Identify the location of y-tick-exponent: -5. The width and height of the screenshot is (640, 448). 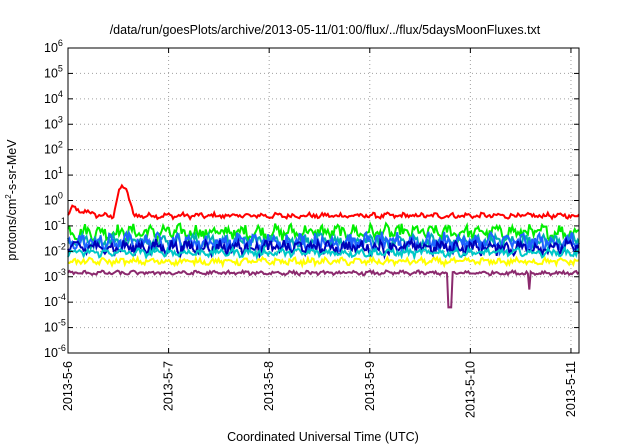
(62, 323).